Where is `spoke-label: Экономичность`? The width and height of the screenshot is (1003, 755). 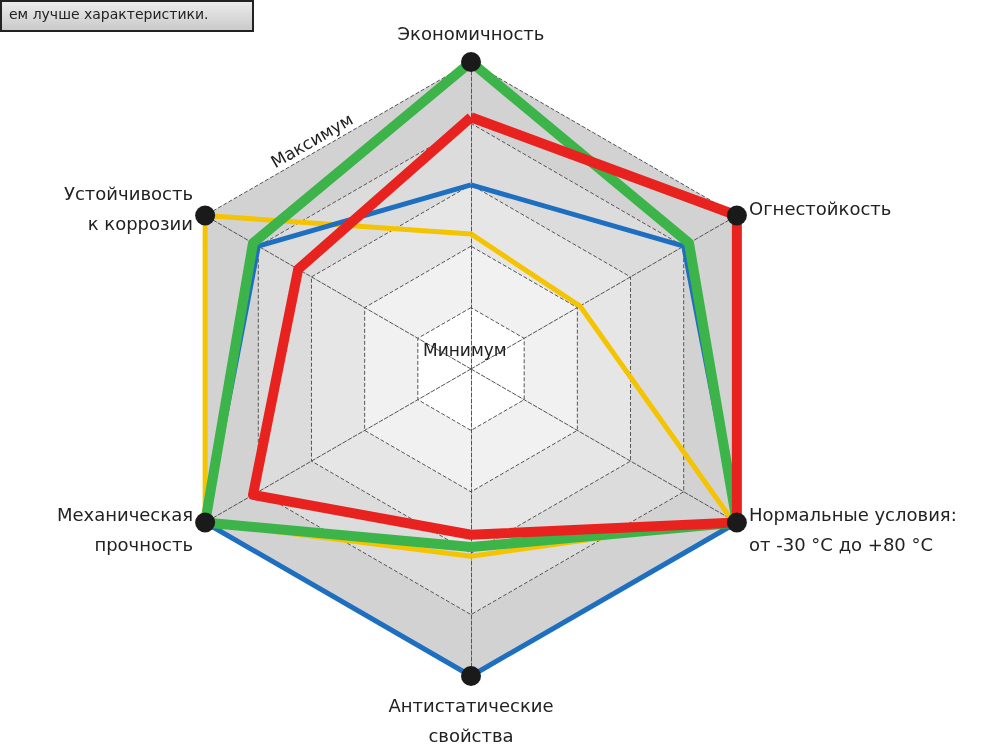
spoke-label: Экономичность is located at coordinates (471, 33).